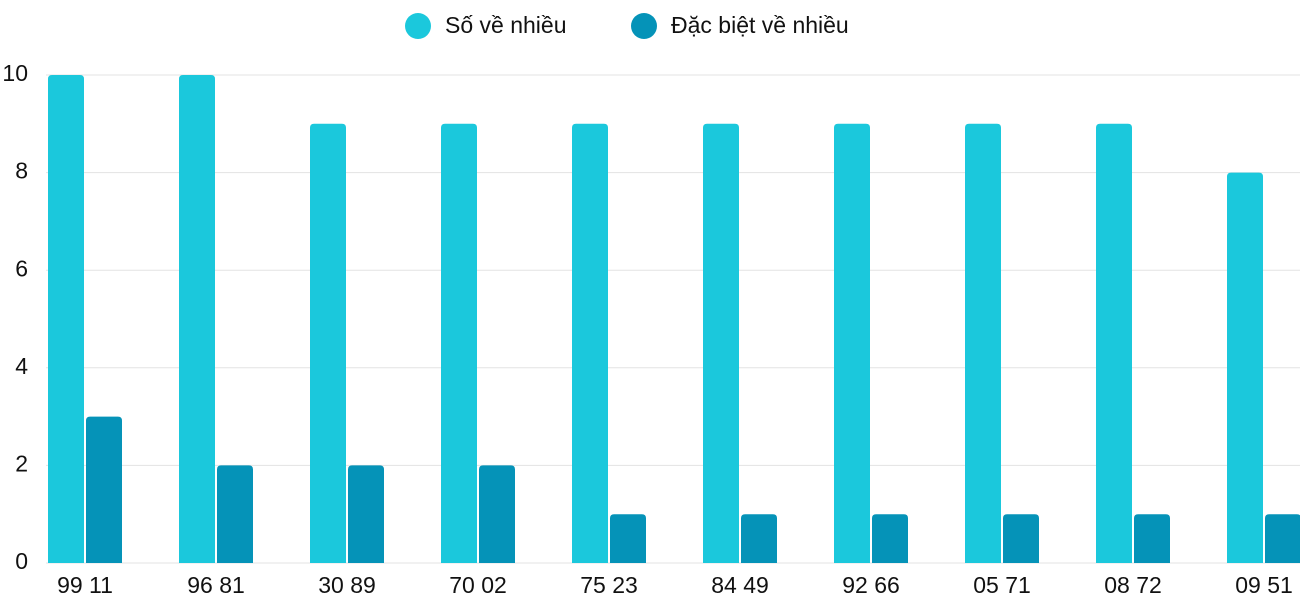 The height and width of the screenshot is (600, 1300). Describe the element at coordinates (871, 585) in the screenshot. I see `x-tick-label: 92 66` at that location.